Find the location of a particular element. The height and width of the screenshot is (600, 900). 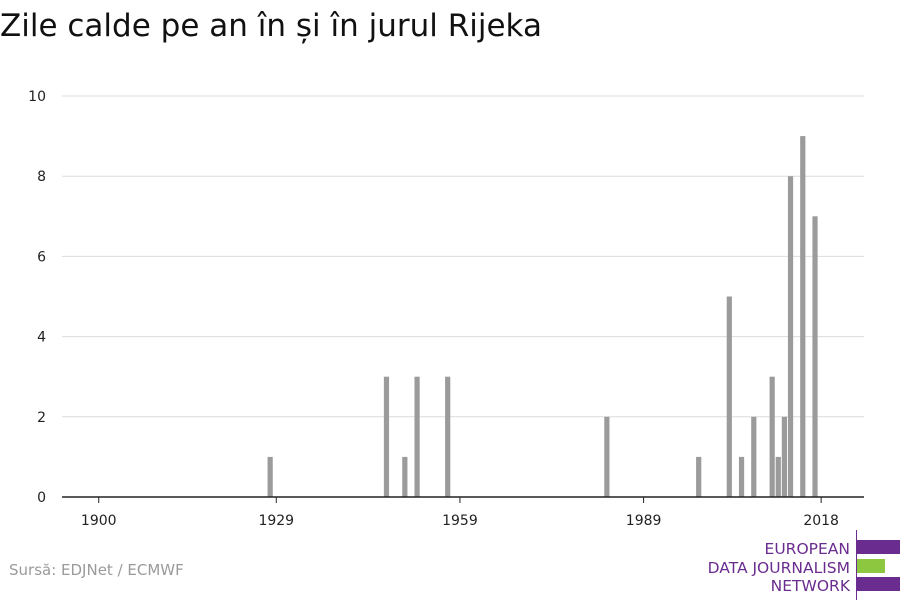

logo-bar-top is located at coordinates (878, 547).